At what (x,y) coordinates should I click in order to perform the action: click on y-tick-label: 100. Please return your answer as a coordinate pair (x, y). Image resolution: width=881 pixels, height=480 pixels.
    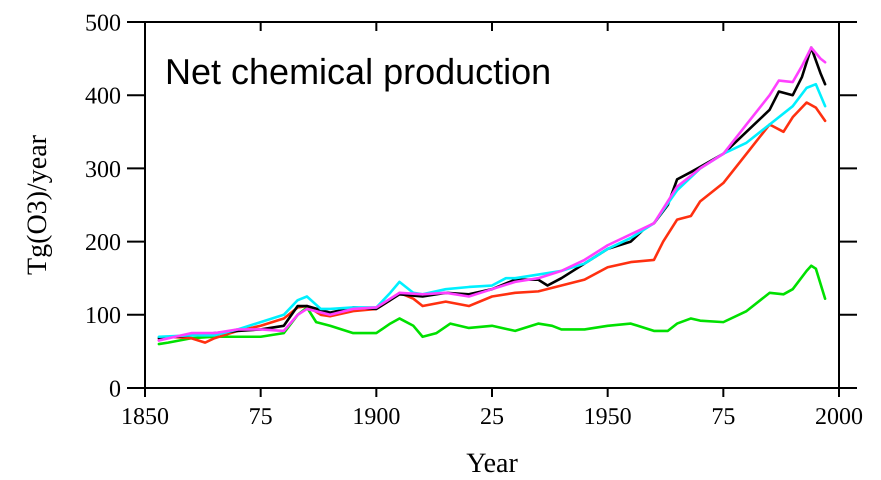
    Looking at the image, I should click on (103, 316).